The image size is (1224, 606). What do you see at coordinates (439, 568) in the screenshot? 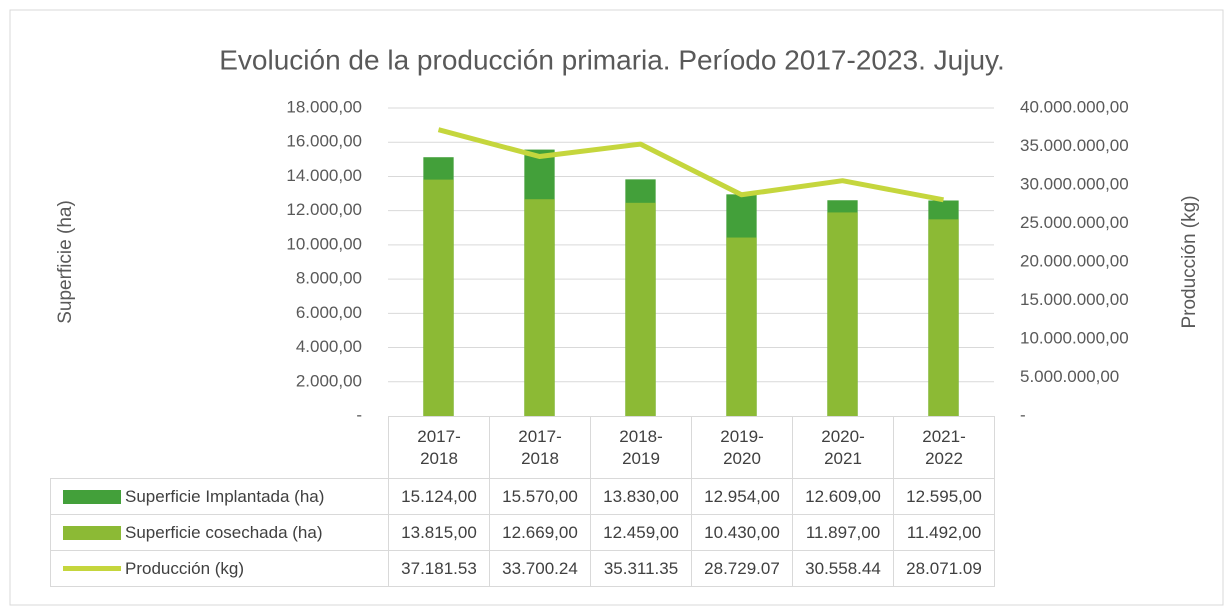
I see `data-label: 37.181.53` at bounding box center [439, 568].